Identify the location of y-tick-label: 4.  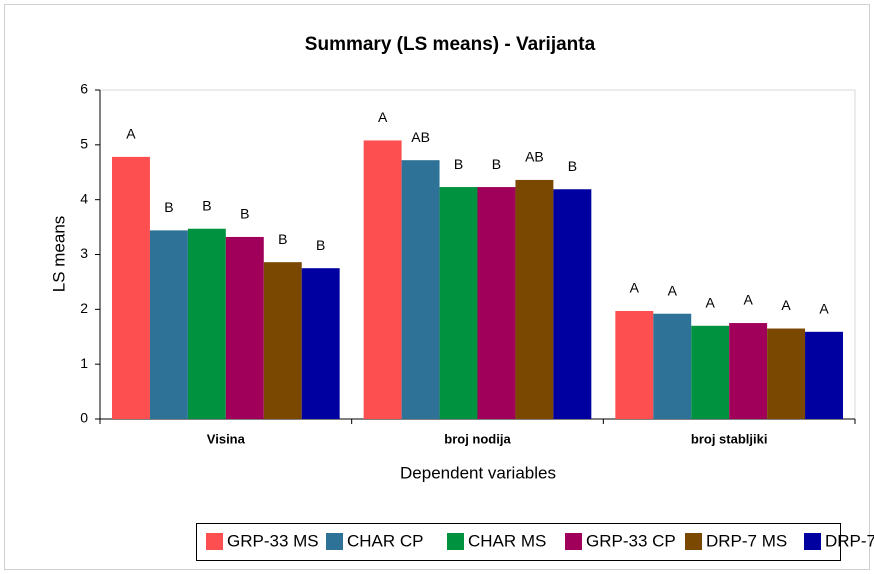
(84, 198).